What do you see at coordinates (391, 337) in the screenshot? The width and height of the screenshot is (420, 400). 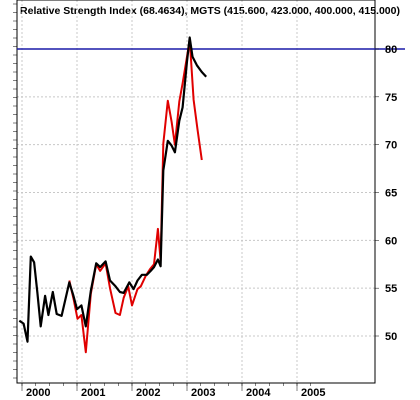 I see `ytick-label: 50` at bounding box center [391, 337].